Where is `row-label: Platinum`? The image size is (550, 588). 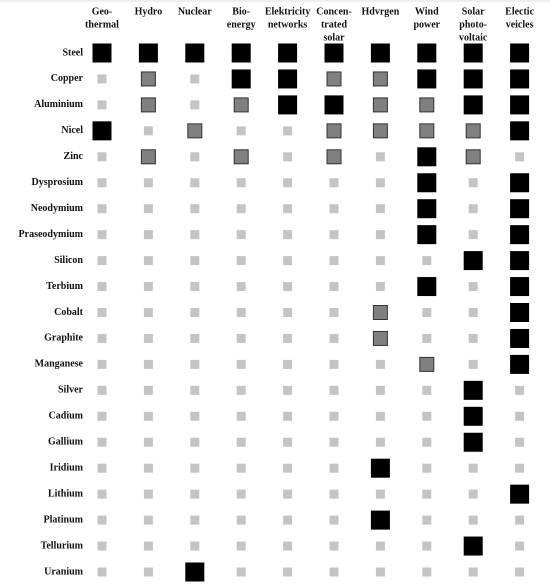 row-label: Platinum is located at coordinates (64, 519).